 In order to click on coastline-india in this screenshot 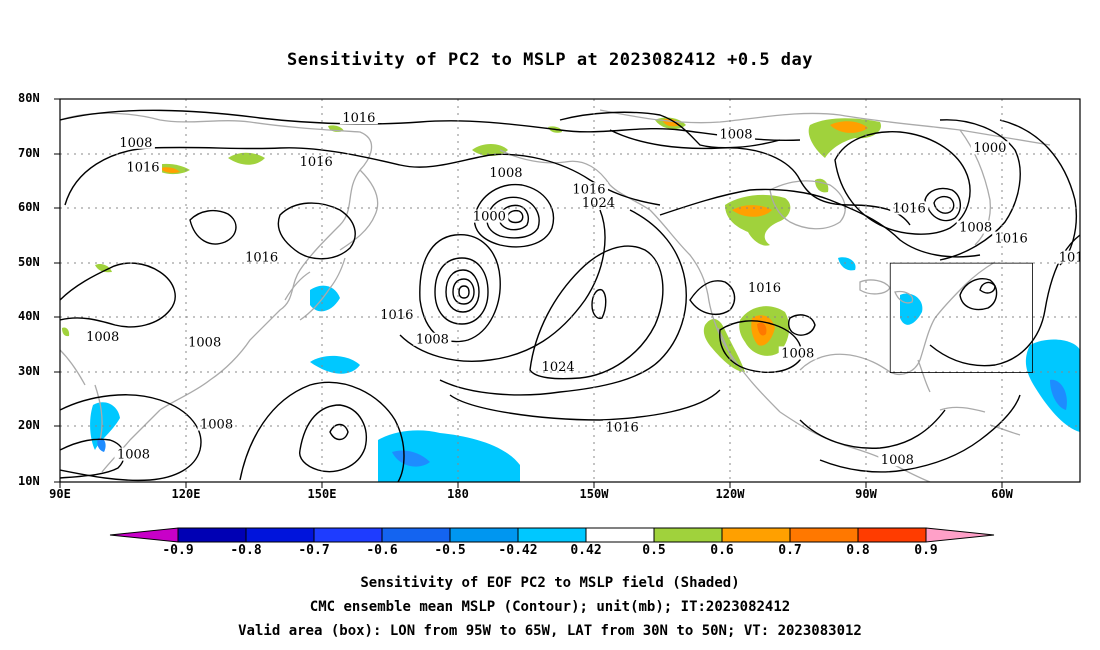, I will do `click(73, 367)`.